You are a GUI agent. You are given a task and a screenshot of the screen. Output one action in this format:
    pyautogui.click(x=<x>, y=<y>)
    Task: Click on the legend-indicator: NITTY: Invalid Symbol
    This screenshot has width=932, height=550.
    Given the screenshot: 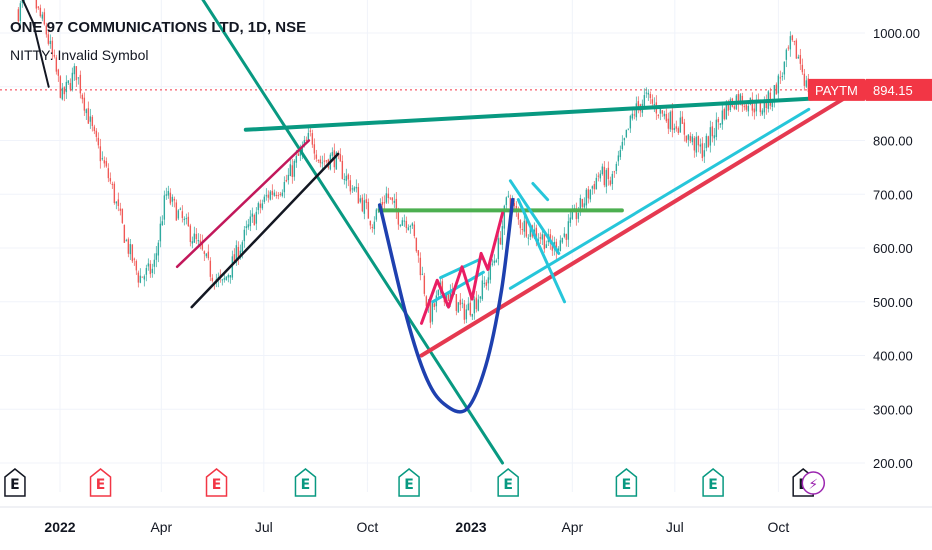 What is the action you would take?
    pyautogui.click(x=79, y=55)
    